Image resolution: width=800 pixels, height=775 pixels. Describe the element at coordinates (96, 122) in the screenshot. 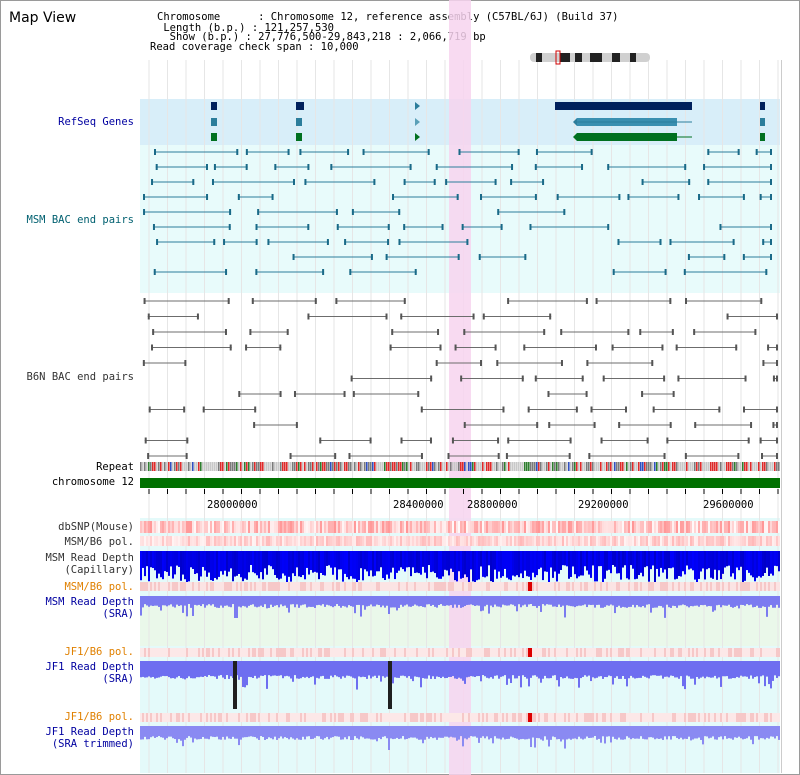

I see `refseq-genes-label: RefSeq Genes` at that location.